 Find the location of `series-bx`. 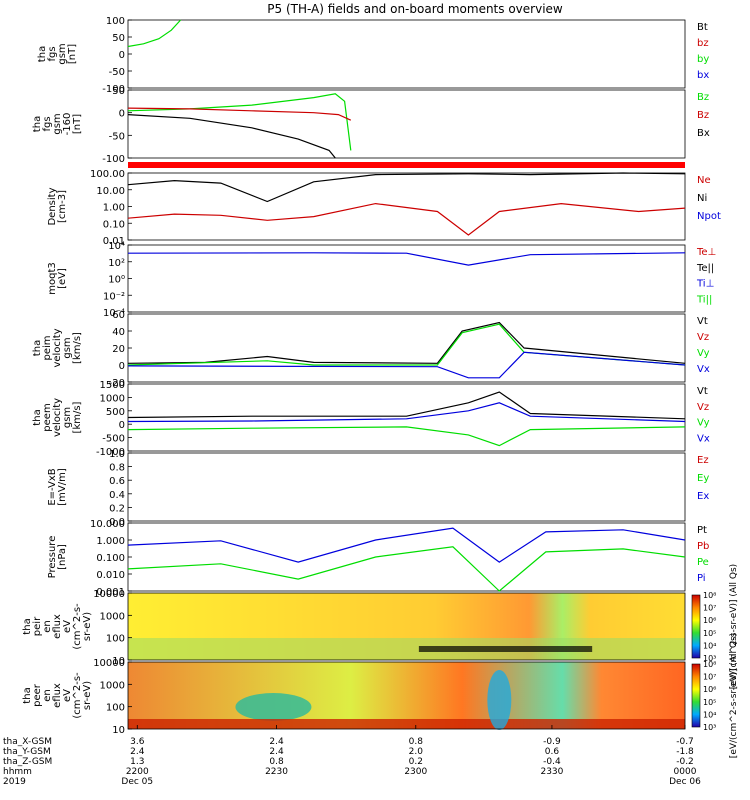

series-bx is located at coordinates (231, 136).